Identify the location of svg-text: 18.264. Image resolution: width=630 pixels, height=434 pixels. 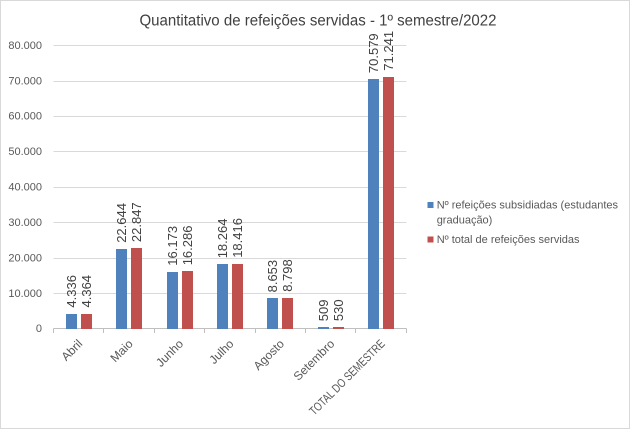
(222, 239).